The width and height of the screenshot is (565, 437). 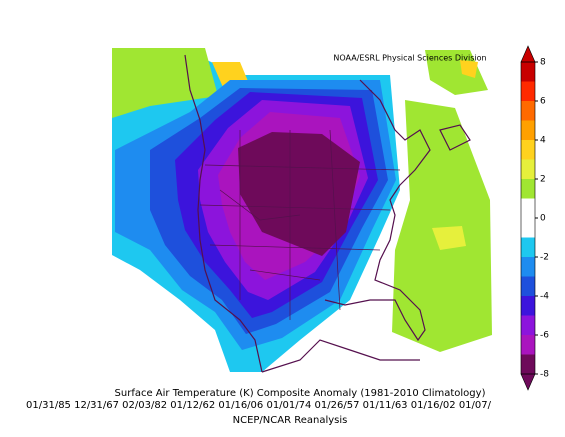 I want to click on colorbar-tick-label: -4, so click(x=544, y=297).